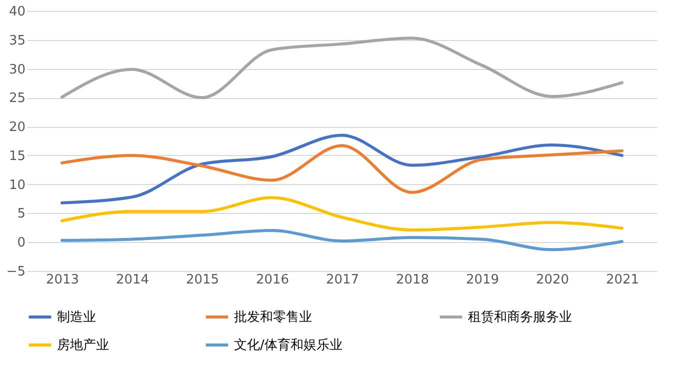 This screenshot has height=373, width=689. Describe the element at coordinates (83, 345) in the screenshot. I see `legend-label: 房地产业` at that location.